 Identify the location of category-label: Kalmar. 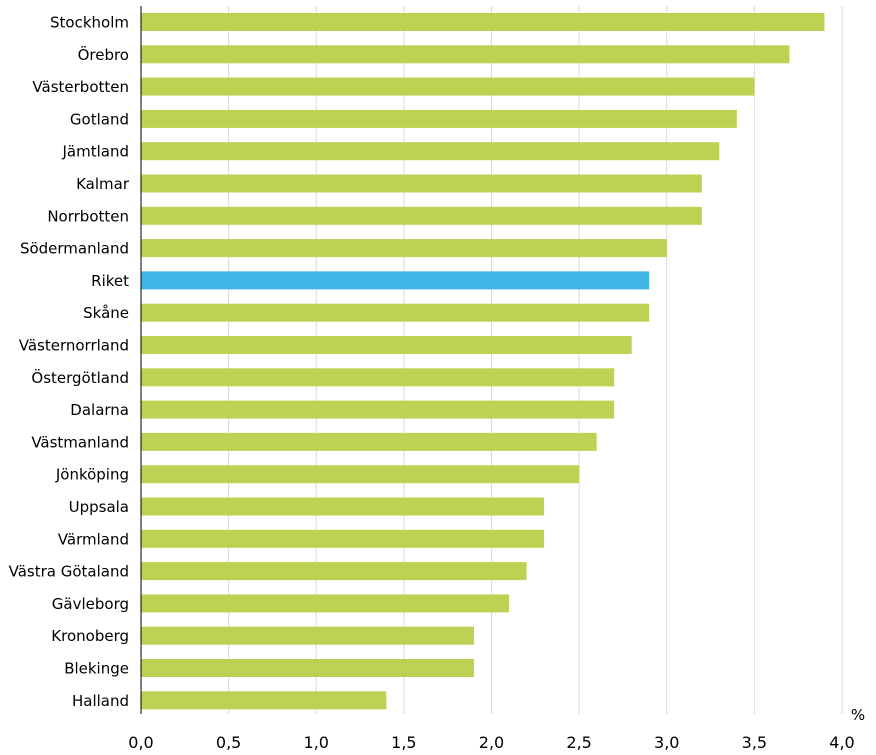
(103, 184).